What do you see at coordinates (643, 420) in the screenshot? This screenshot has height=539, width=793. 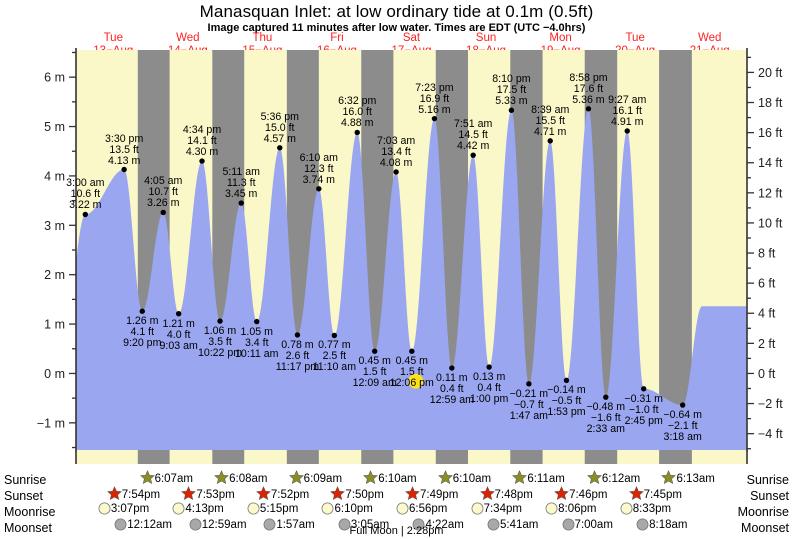 I see `annotation-line: 2:45 pm` at bounding box center [643, 420].